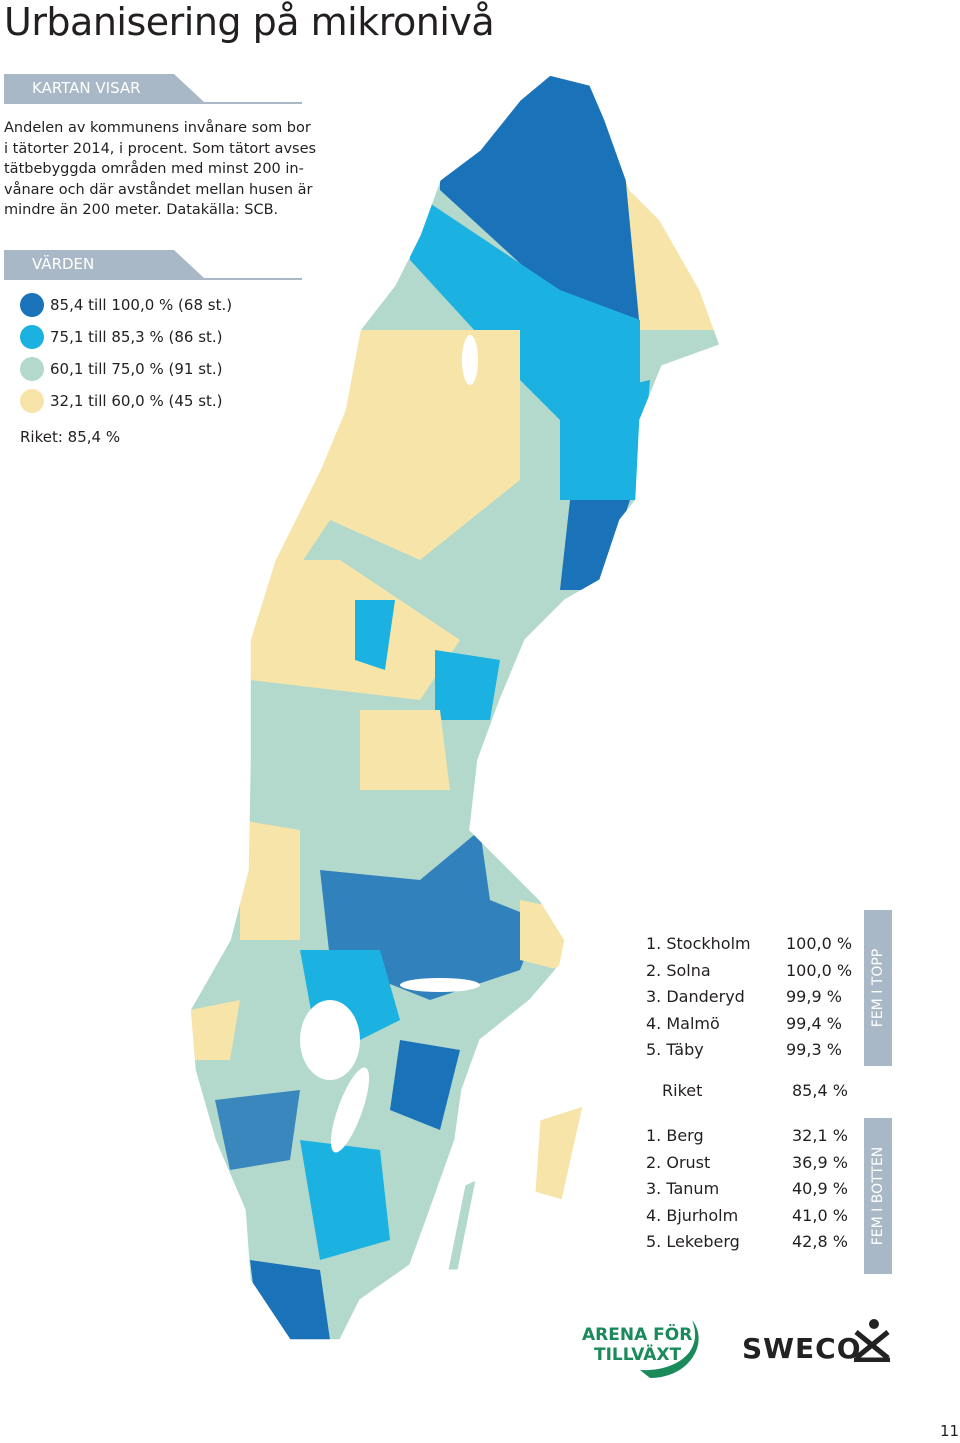  I want to click on bottom-label: FEM I BOTTEN, so click(878, 1196).